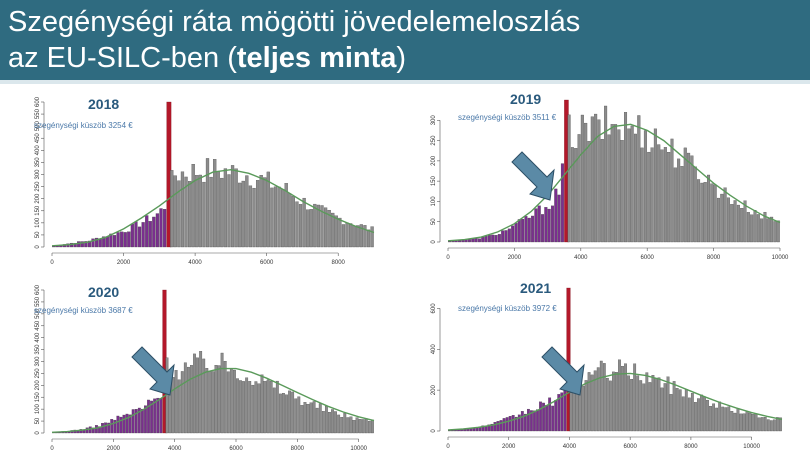 The width and height of the screenshot is (810, 457). I want to click on x-tick-label: 10000, so click(358, 449).